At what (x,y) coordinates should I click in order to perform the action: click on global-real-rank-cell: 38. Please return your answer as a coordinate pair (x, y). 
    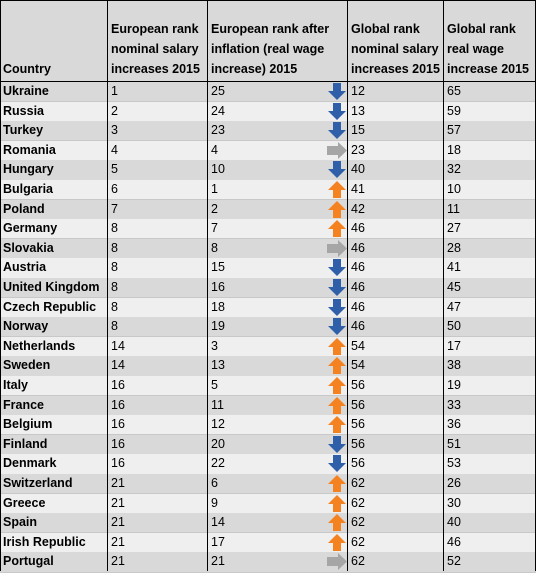
    Looking at the image, I should click on (454, 365).